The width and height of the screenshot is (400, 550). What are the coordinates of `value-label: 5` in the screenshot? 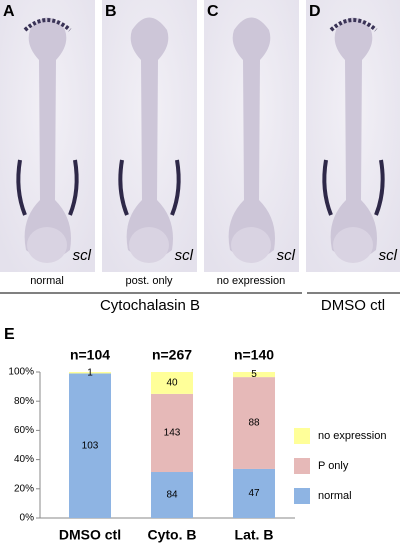 It's located at (254, 374).